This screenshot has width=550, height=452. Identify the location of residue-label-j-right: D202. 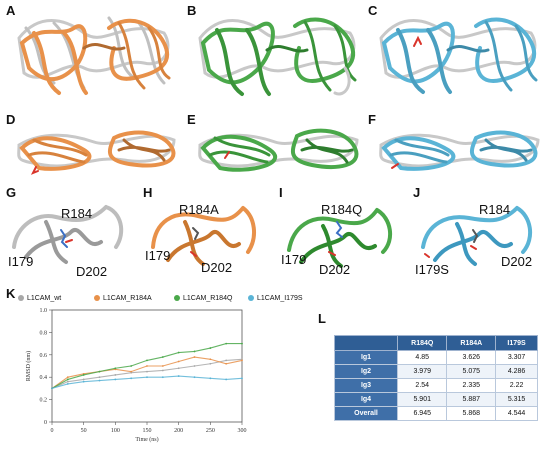
(516, 261).